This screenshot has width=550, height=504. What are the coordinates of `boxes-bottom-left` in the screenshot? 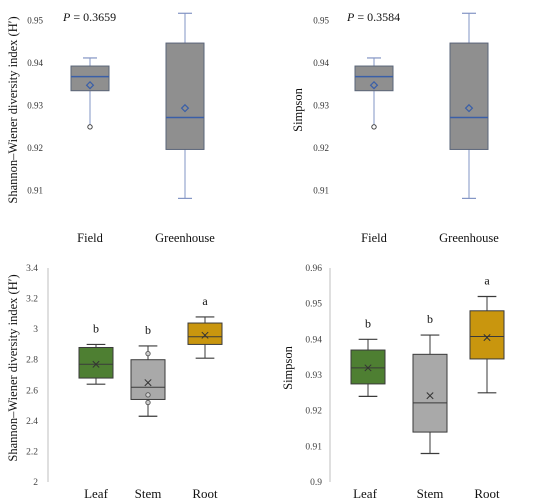 It's located at (150, 366).